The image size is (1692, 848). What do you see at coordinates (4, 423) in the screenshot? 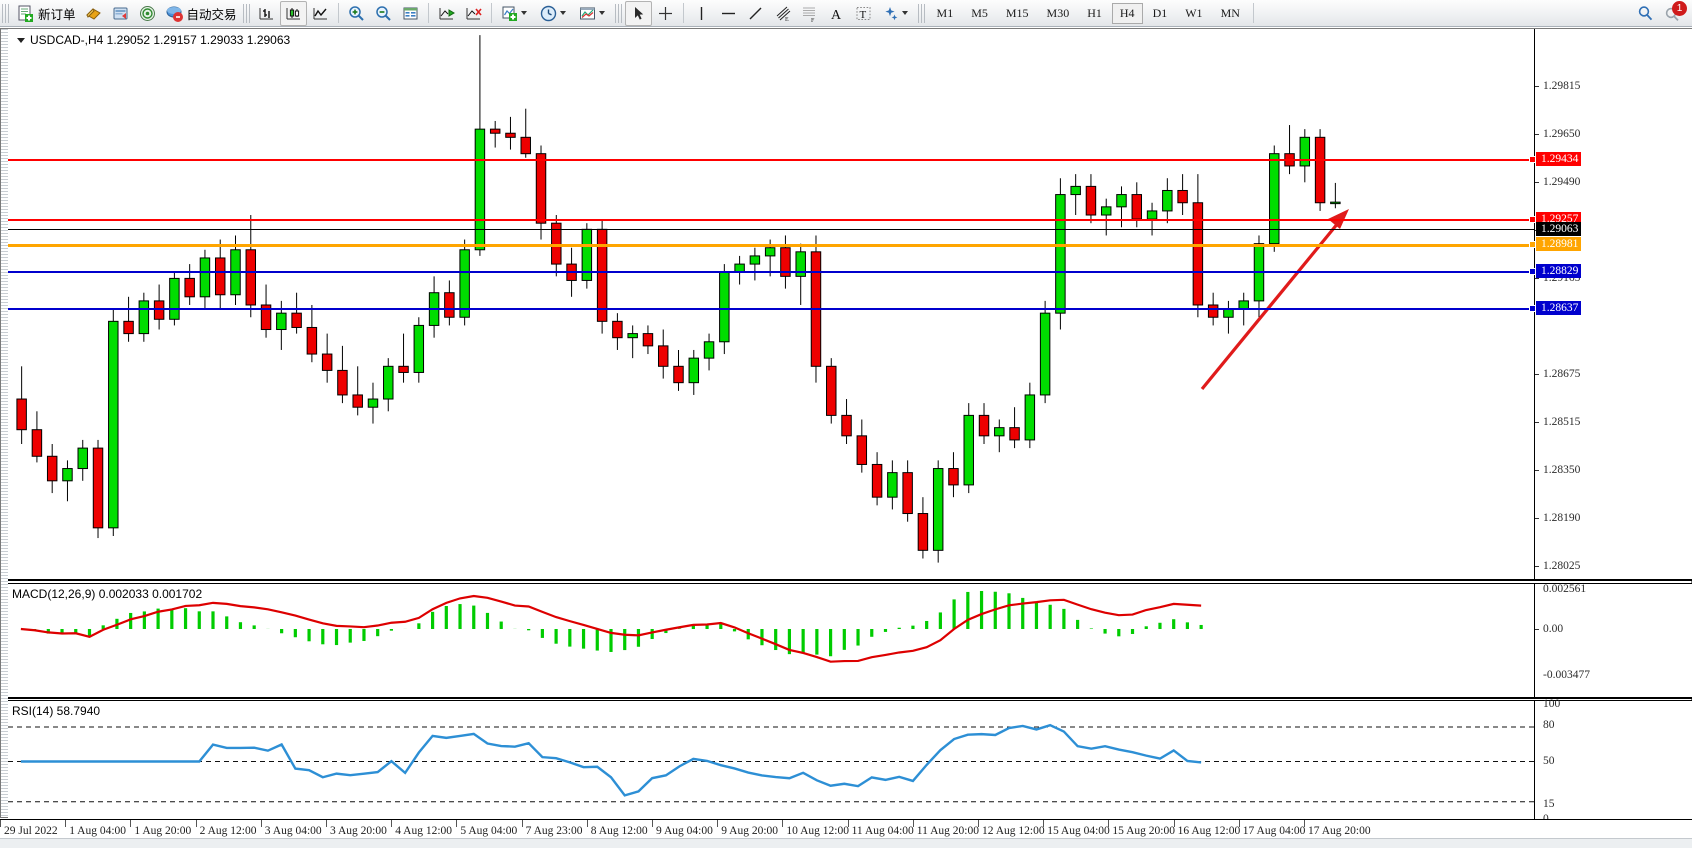
I see `chart-left-grip` at bounding box center [4, 423].